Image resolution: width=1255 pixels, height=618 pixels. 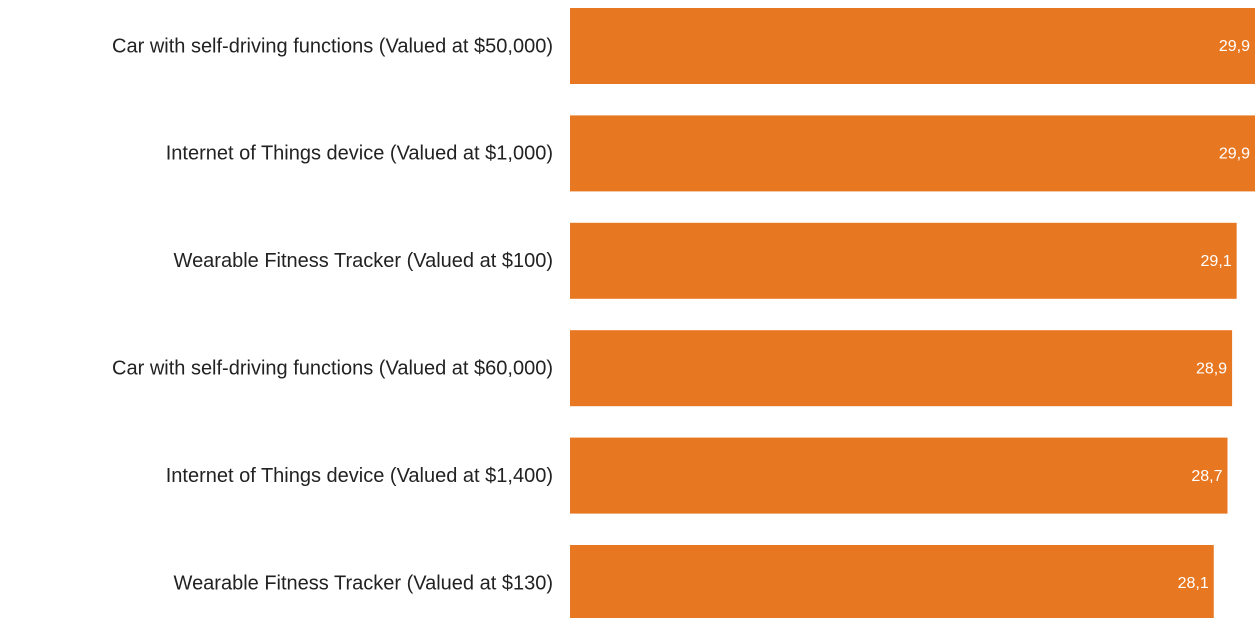 What do you see at coordinates (1216, 261) in the screenshot?
I see `value-label: 29,1` at bounding box center [1216, 261].